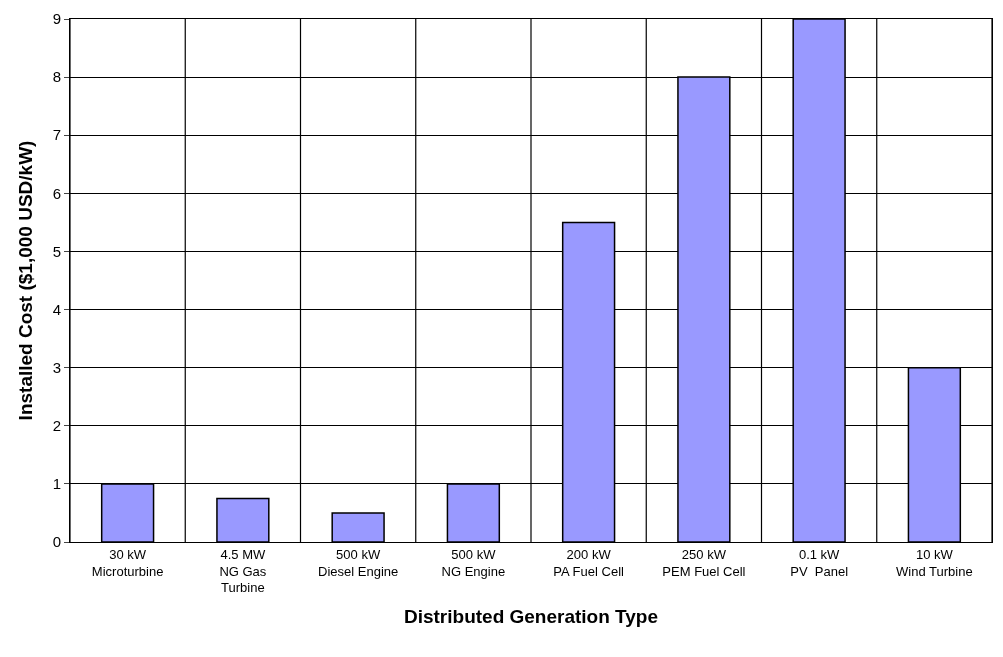  I want to click on y-axis-title: Installed Cost ($1,000 USD/kW), so click(25, 280).